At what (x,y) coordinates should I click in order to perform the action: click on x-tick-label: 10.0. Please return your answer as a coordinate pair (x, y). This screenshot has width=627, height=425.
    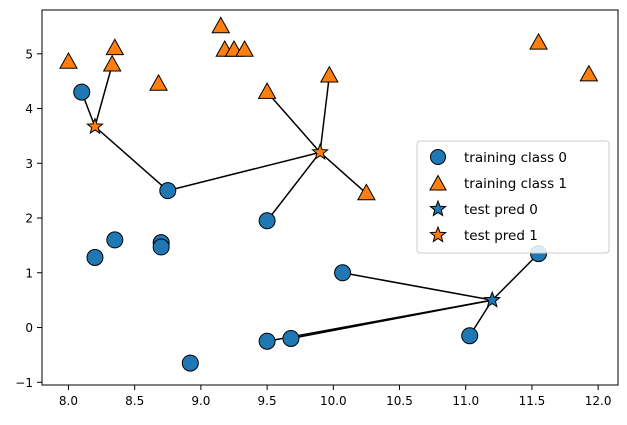
    Looking at the image, I should click on (333, 401).